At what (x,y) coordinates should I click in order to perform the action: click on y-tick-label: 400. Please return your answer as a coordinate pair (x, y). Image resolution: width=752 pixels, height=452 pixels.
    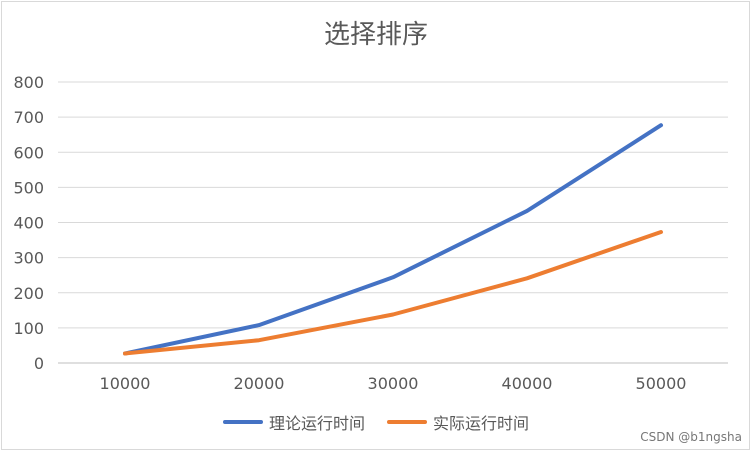
    Looking at the image, I should click on (28, 223).